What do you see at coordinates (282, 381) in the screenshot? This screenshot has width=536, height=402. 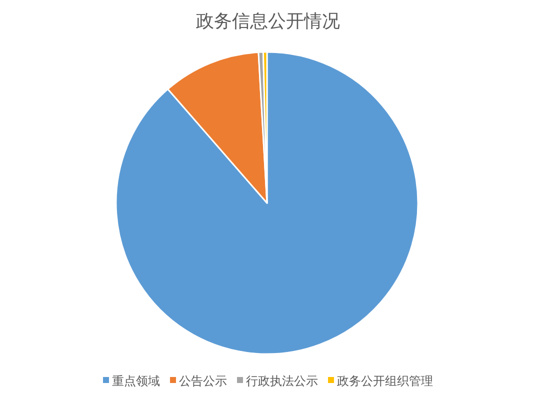 I see `legend-label: 行政执法公示` at bounding box center [282, 381].